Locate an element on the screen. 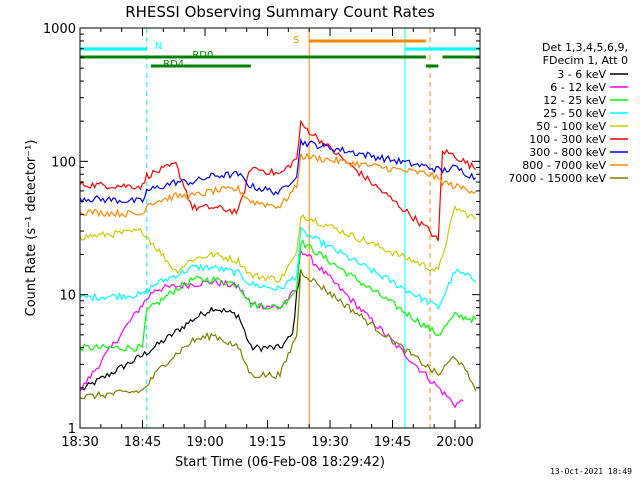 The height and width of the screenshot is (480, 640). legend-label-8: 7000 - 15000 keV is located at coordinates (557, 178).